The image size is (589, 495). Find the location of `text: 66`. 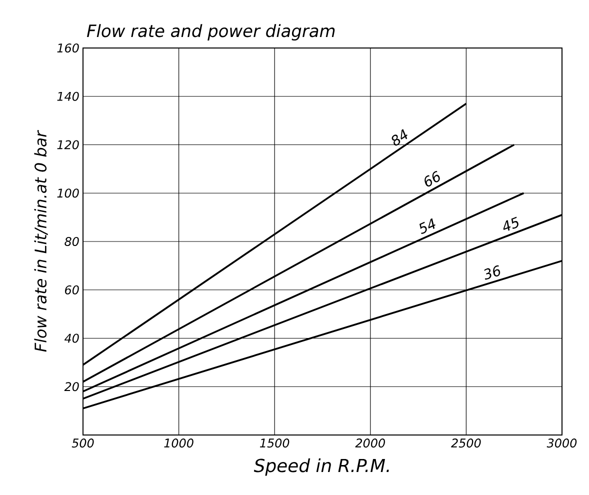

text: 66 is located at coordinates (432, 178).